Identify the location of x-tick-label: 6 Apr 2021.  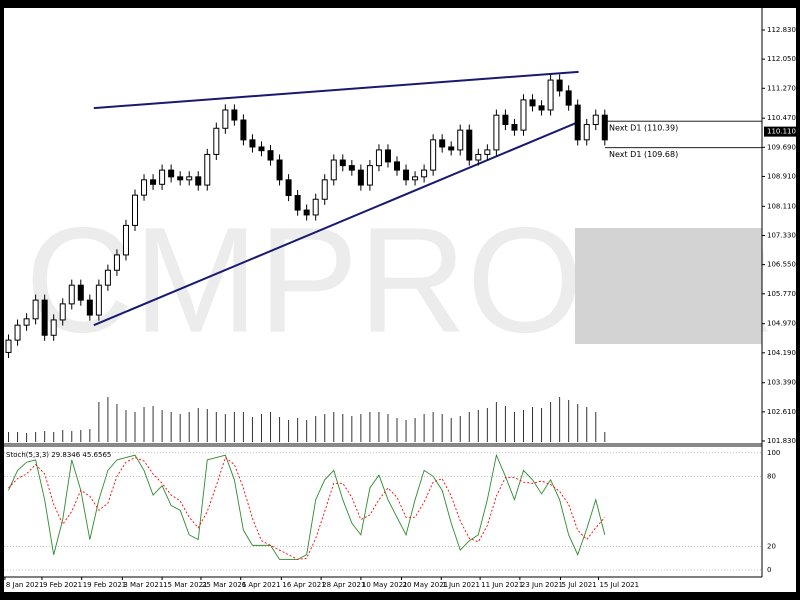
(261, 585).